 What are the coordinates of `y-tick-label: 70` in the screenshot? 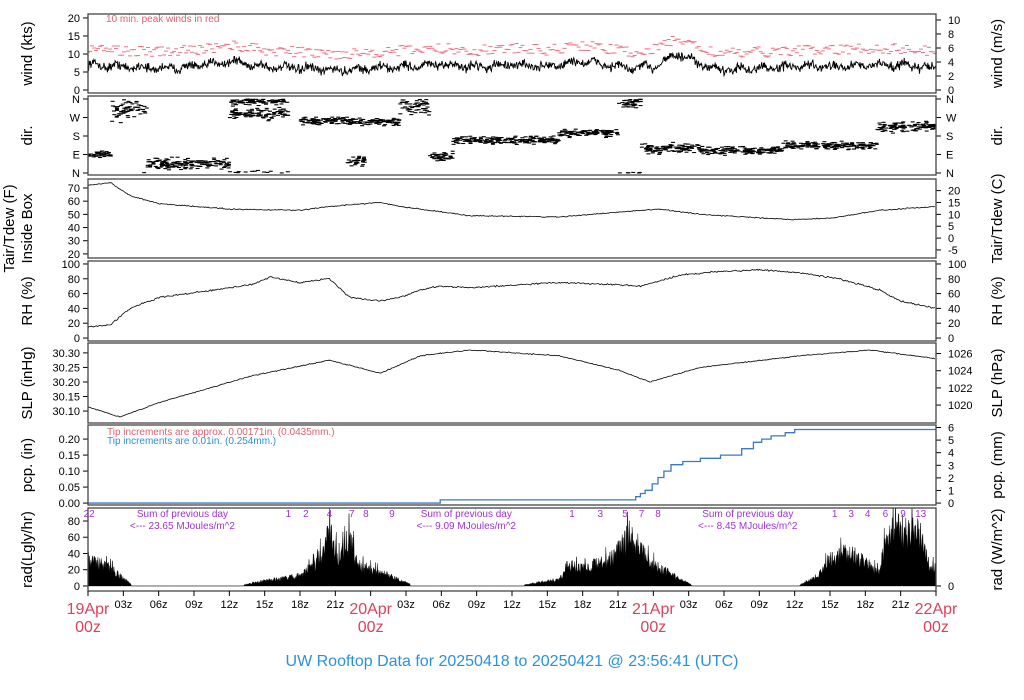 It's located at (74, 189).